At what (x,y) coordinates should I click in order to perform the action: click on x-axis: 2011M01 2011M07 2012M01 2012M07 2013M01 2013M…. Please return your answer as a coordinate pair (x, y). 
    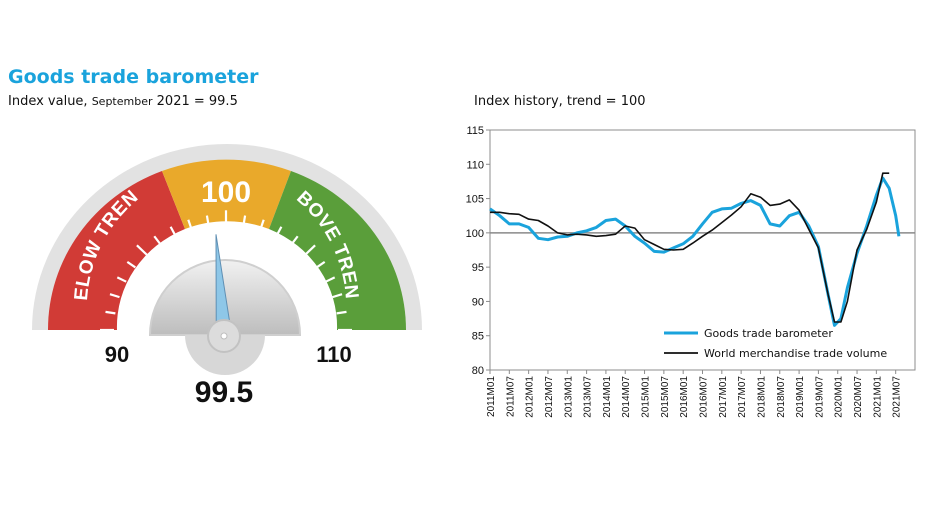
    Looking at the image, I should click on (694, 394).